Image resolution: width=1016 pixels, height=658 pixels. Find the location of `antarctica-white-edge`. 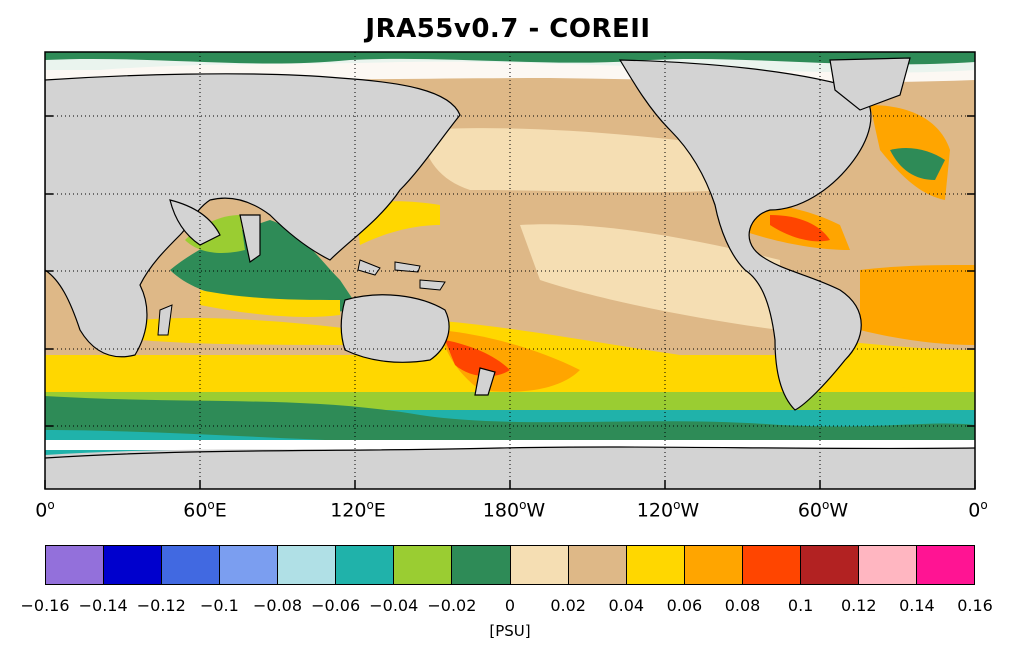

antarctica-white-edge is located at coordinates (510, 445).